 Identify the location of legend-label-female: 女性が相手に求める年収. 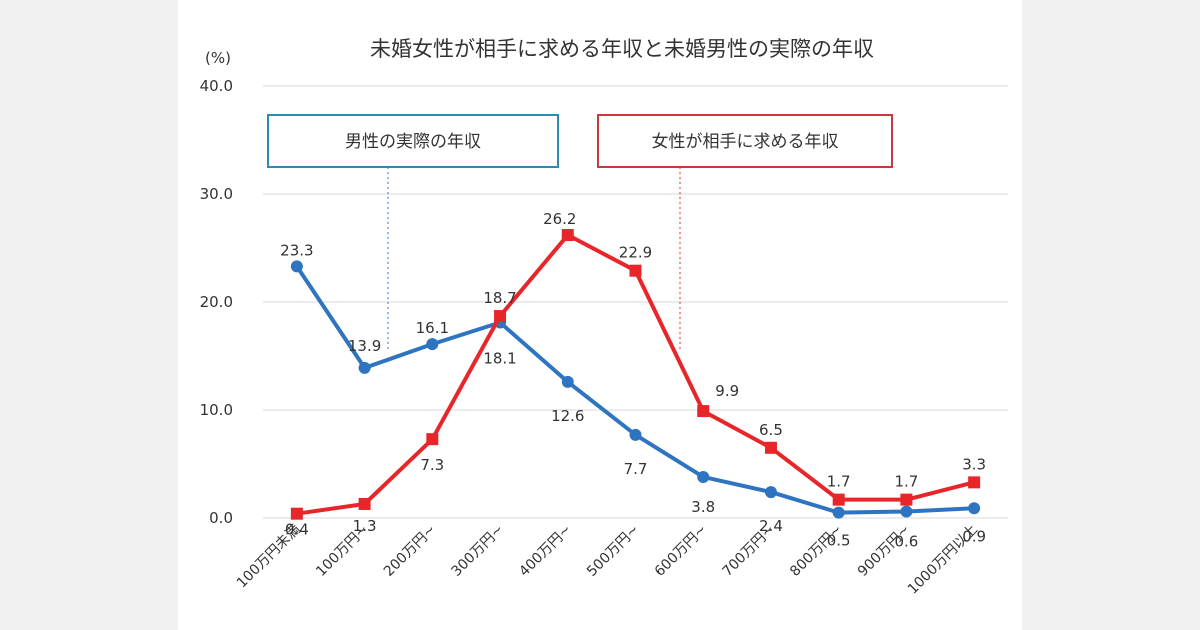
(745, 142).